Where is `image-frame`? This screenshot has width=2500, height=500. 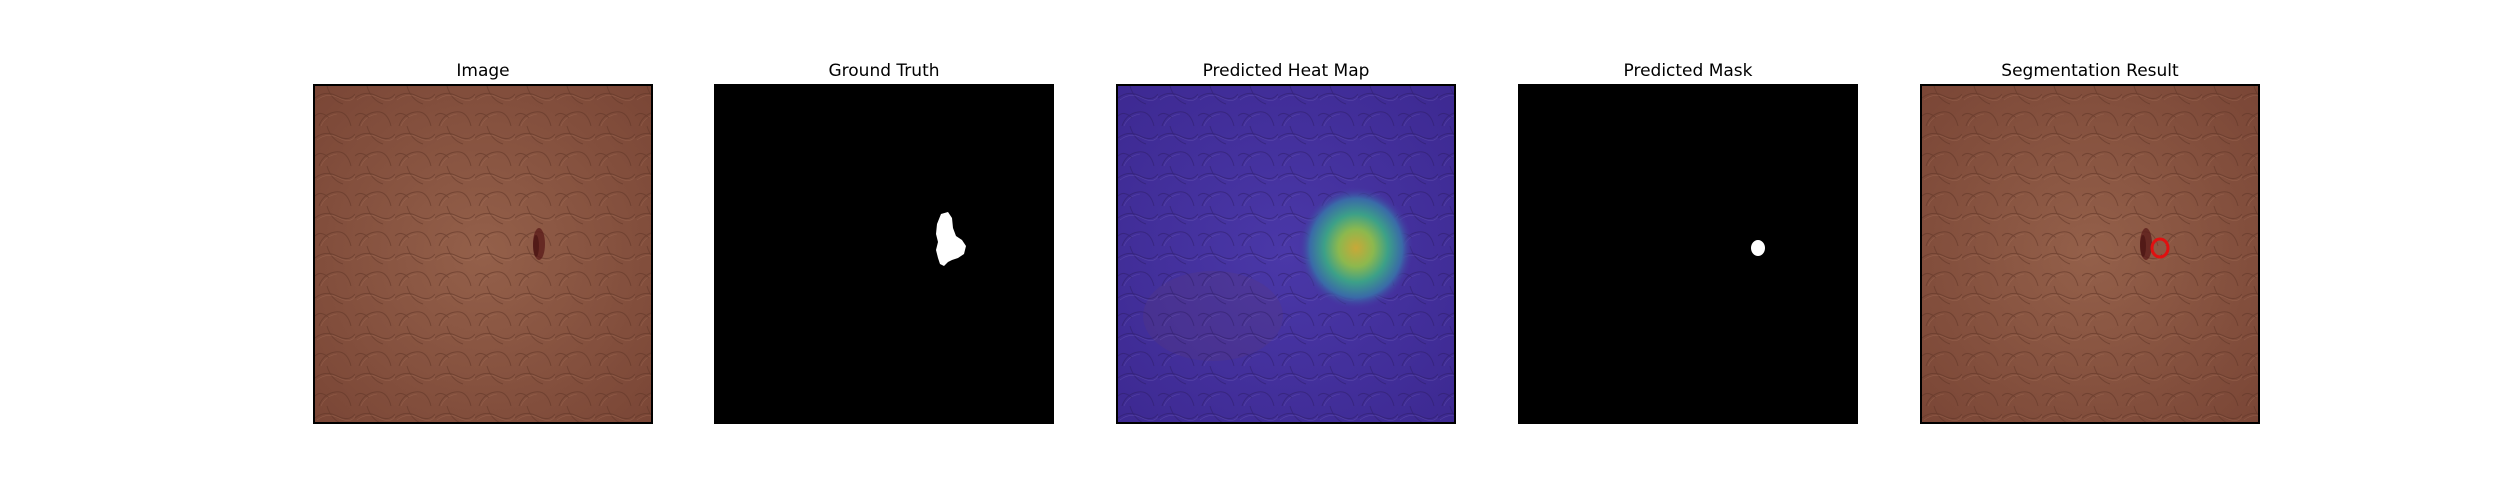 image-frame is located at coordinates (483, 254).